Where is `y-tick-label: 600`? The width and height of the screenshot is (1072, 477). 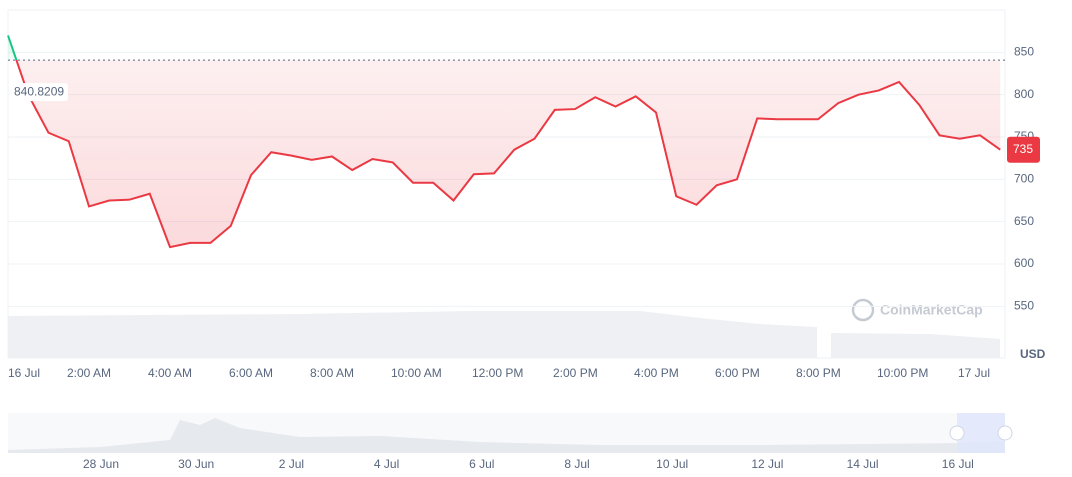
y-tick-label: 600 is located at coordinates (1024, 263).